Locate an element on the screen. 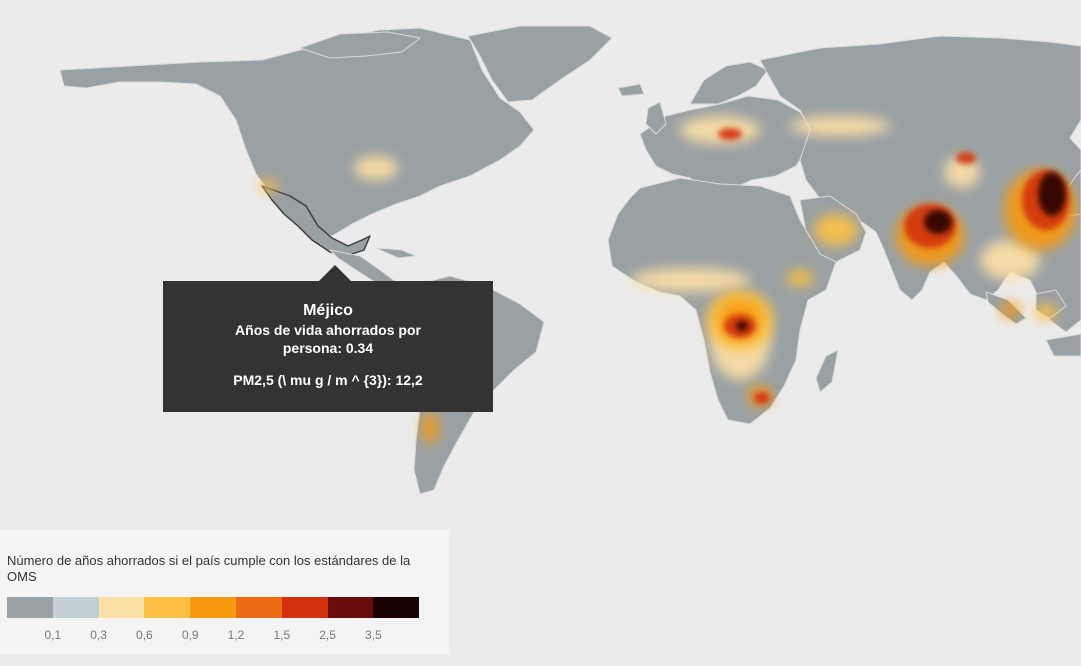  greenland is located at coordinates (540, 64).